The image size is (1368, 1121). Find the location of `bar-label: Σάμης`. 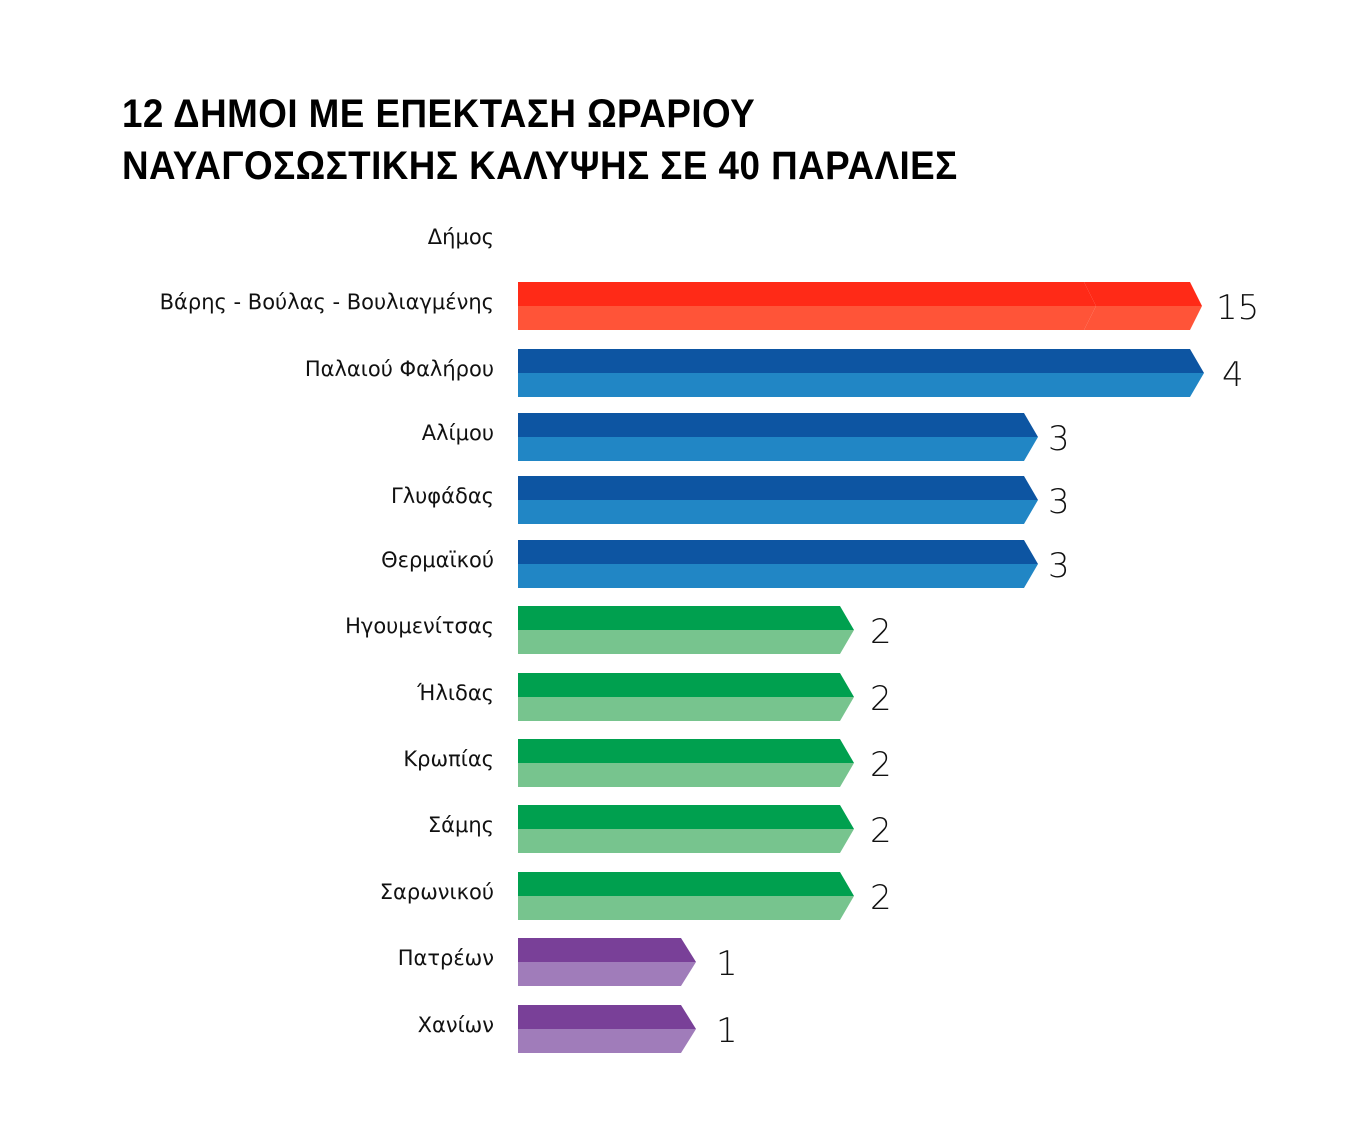

bar-label: Σάμης is located at coordinates (460, 825).